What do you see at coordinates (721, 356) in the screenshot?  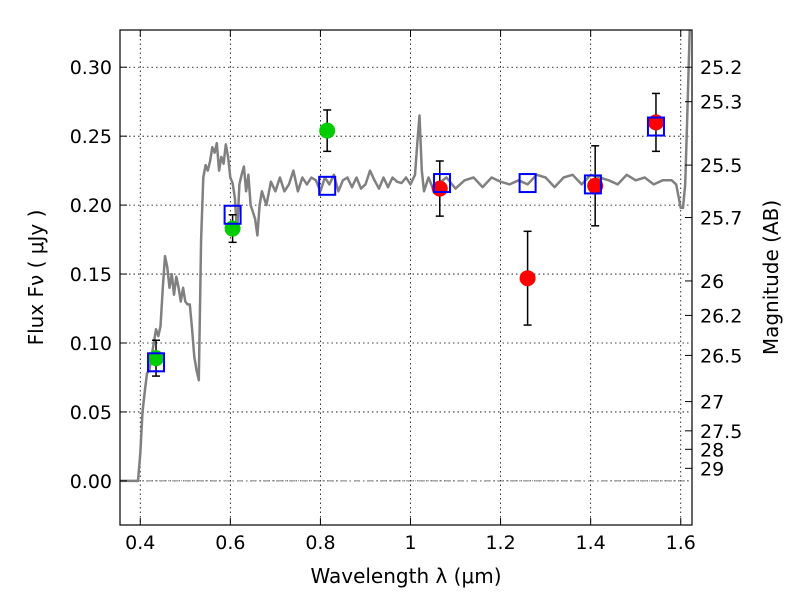 I see `y2-tick-label: 26.5` at bounding box center [721, 356].